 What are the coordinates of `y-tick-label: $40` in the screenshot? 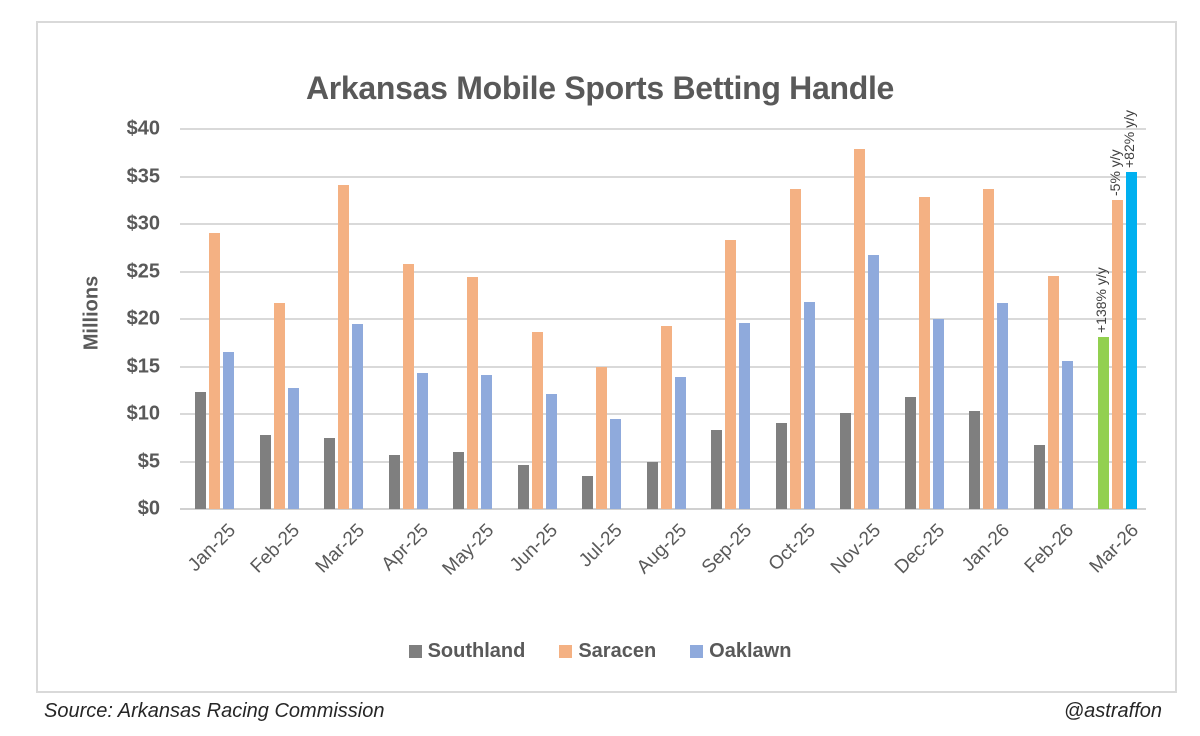 It's located at (143, 128).